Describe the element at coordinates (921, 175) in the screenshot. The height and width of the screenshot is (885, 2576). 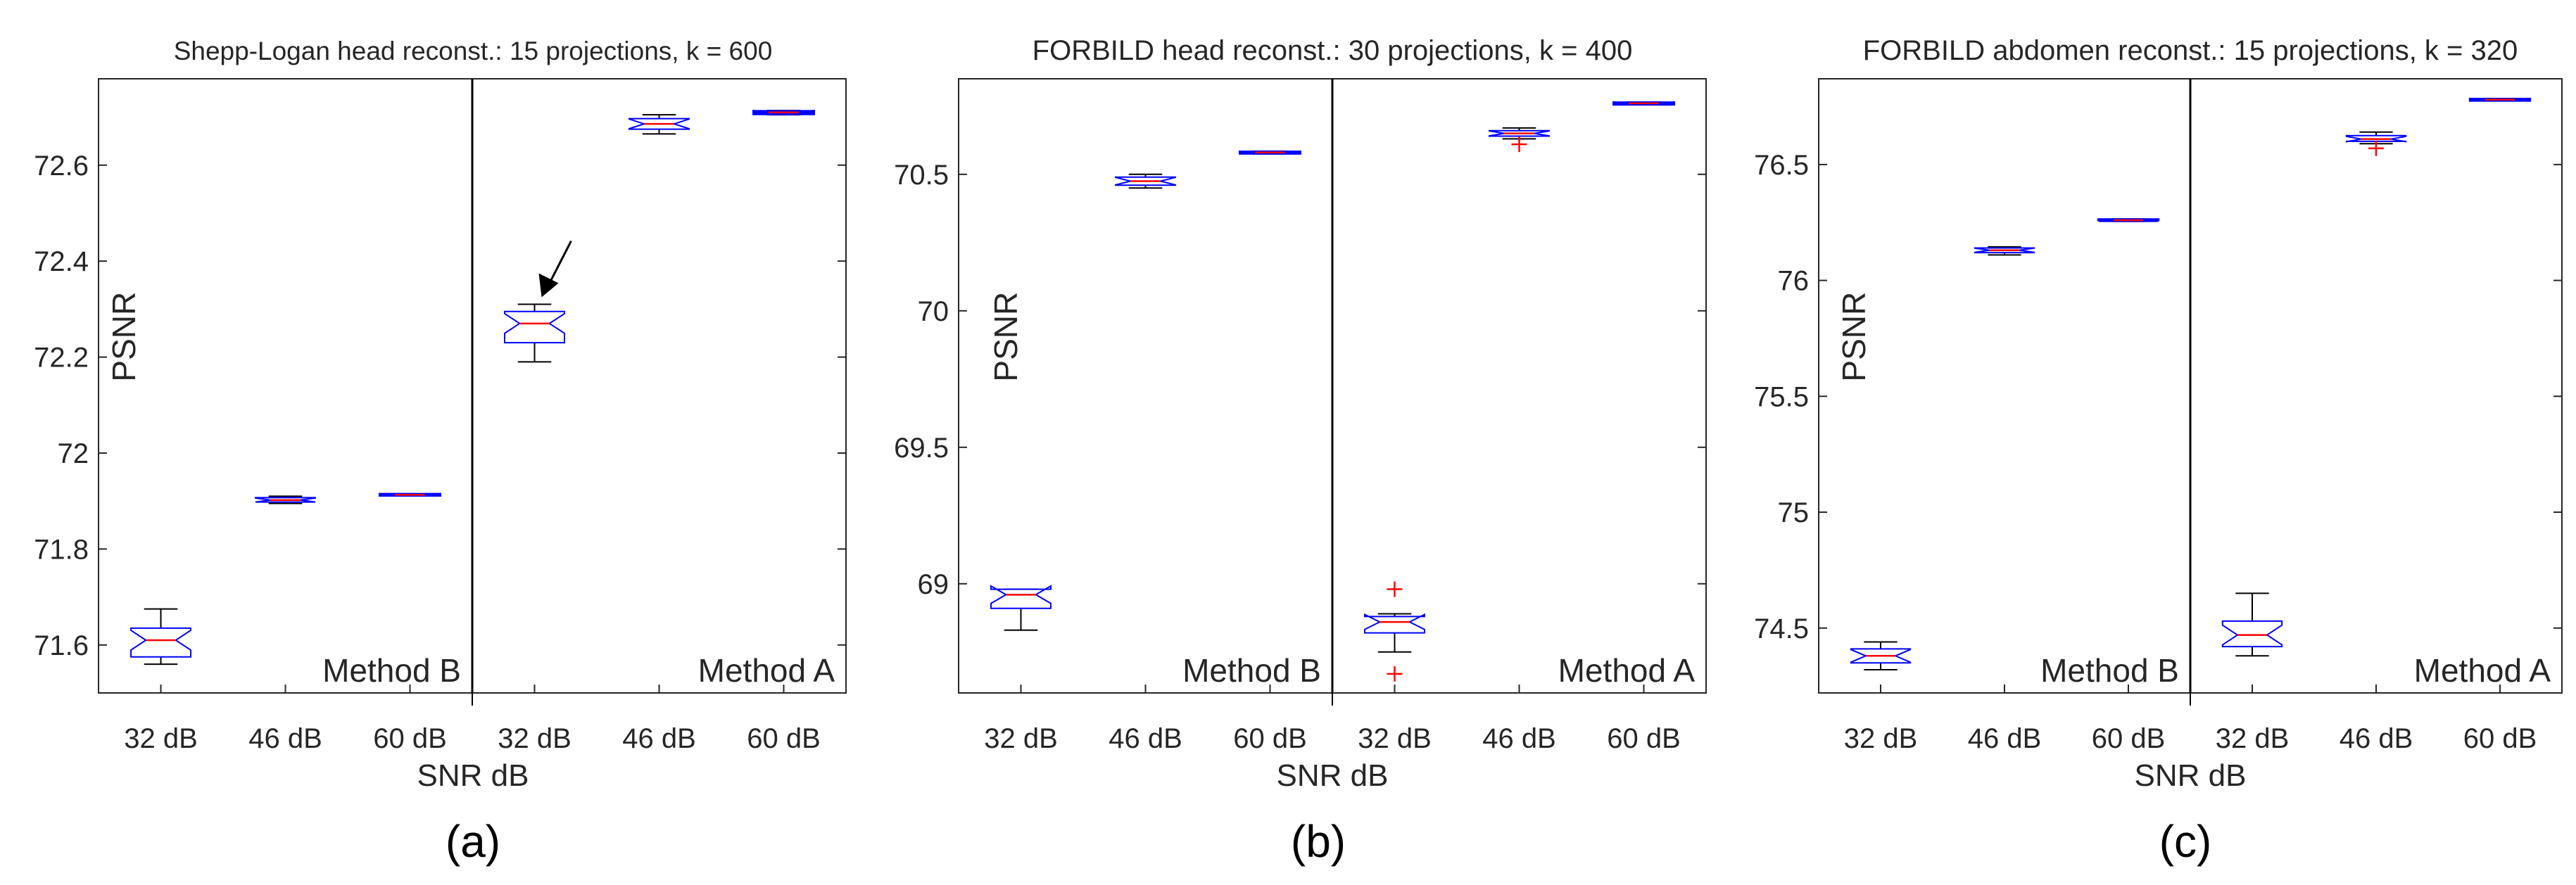
I see `y-tick-label: 70.5` at that location.